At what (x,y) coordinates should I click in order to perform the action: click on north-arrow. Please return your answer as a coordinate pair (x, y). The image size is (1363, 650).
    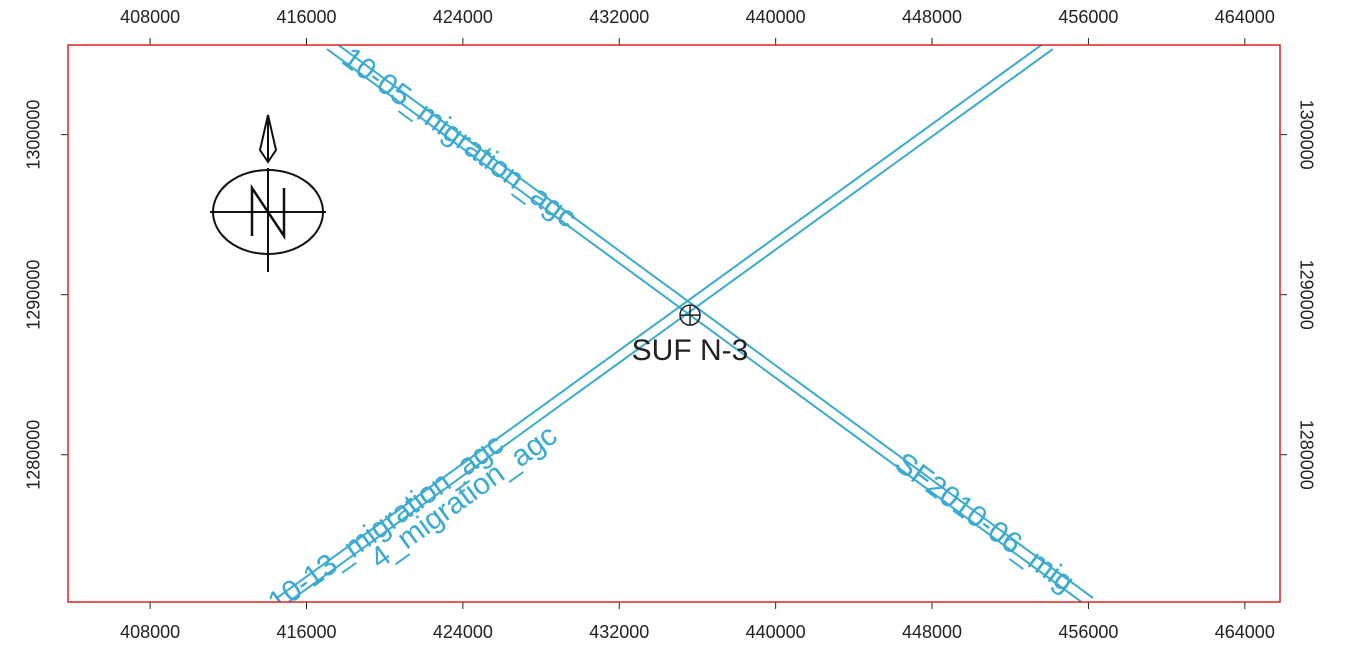
    Looking at the image, I should click on (268, 193).